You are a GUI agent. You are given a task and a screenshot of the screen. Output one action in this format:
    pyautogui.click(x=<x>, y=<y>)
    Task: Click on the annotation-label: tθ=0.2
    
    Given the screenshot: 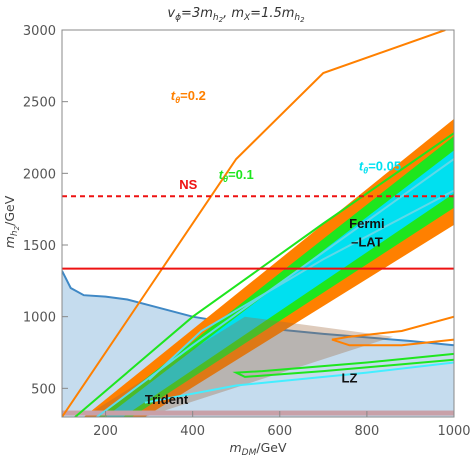 What is the action you would take?
    pyautogui.click(x=188, y=96)
    